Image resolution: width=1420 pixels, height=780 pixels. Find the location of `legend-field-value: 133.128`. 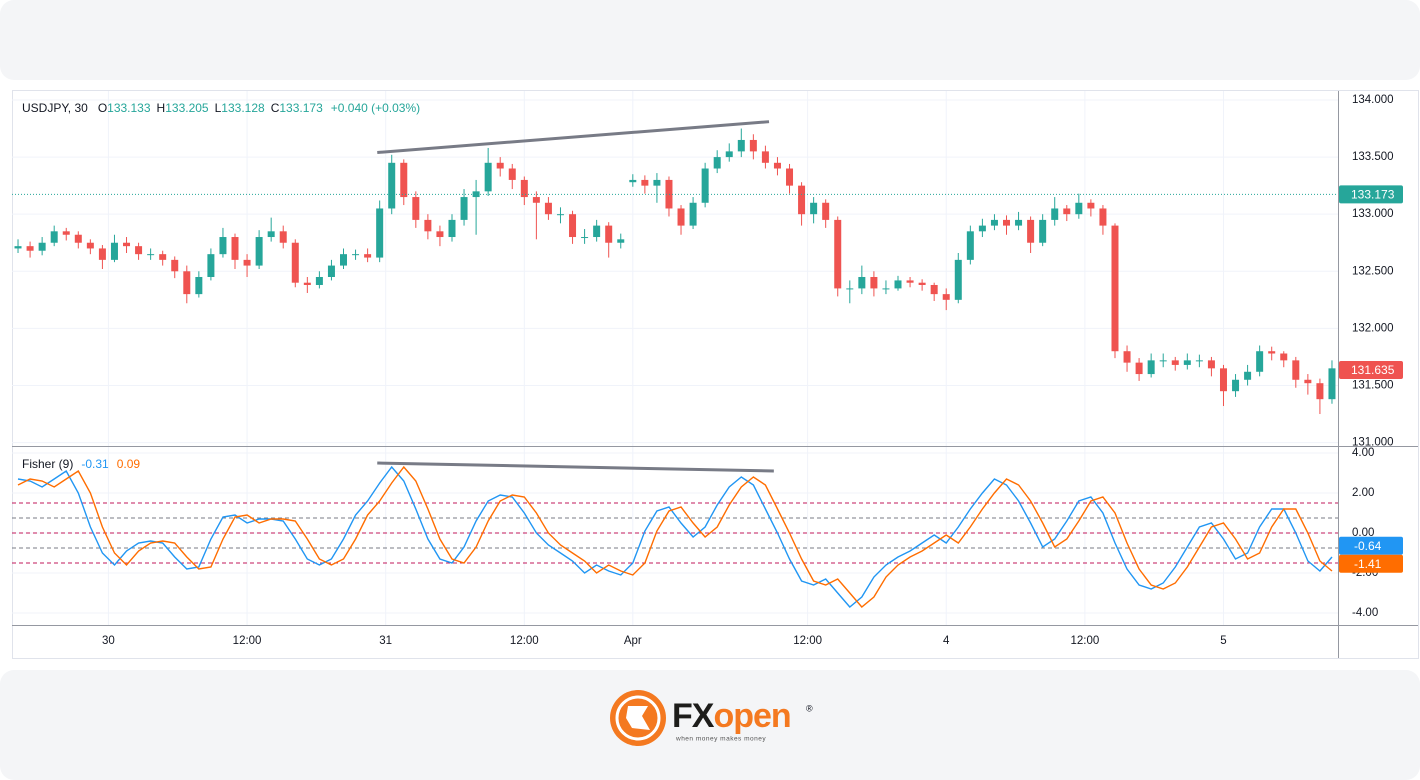

legend-field-value: 133.128 is located at coordinates (243, 108).